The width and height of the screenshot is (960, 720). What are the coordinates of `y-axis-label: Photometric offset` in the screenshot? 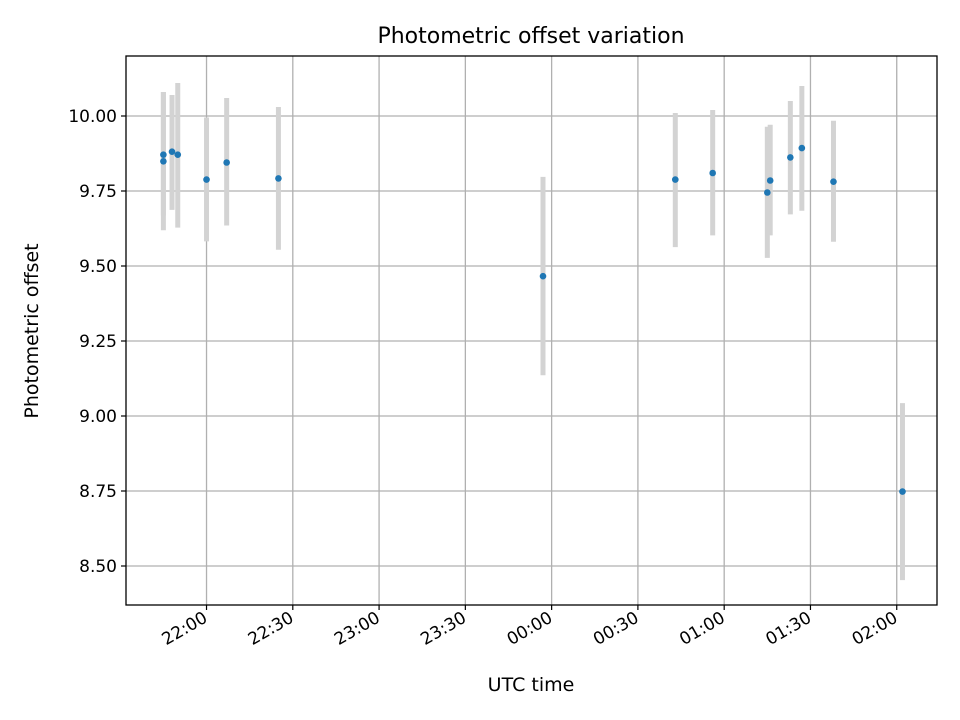 It's located at (32, 330).